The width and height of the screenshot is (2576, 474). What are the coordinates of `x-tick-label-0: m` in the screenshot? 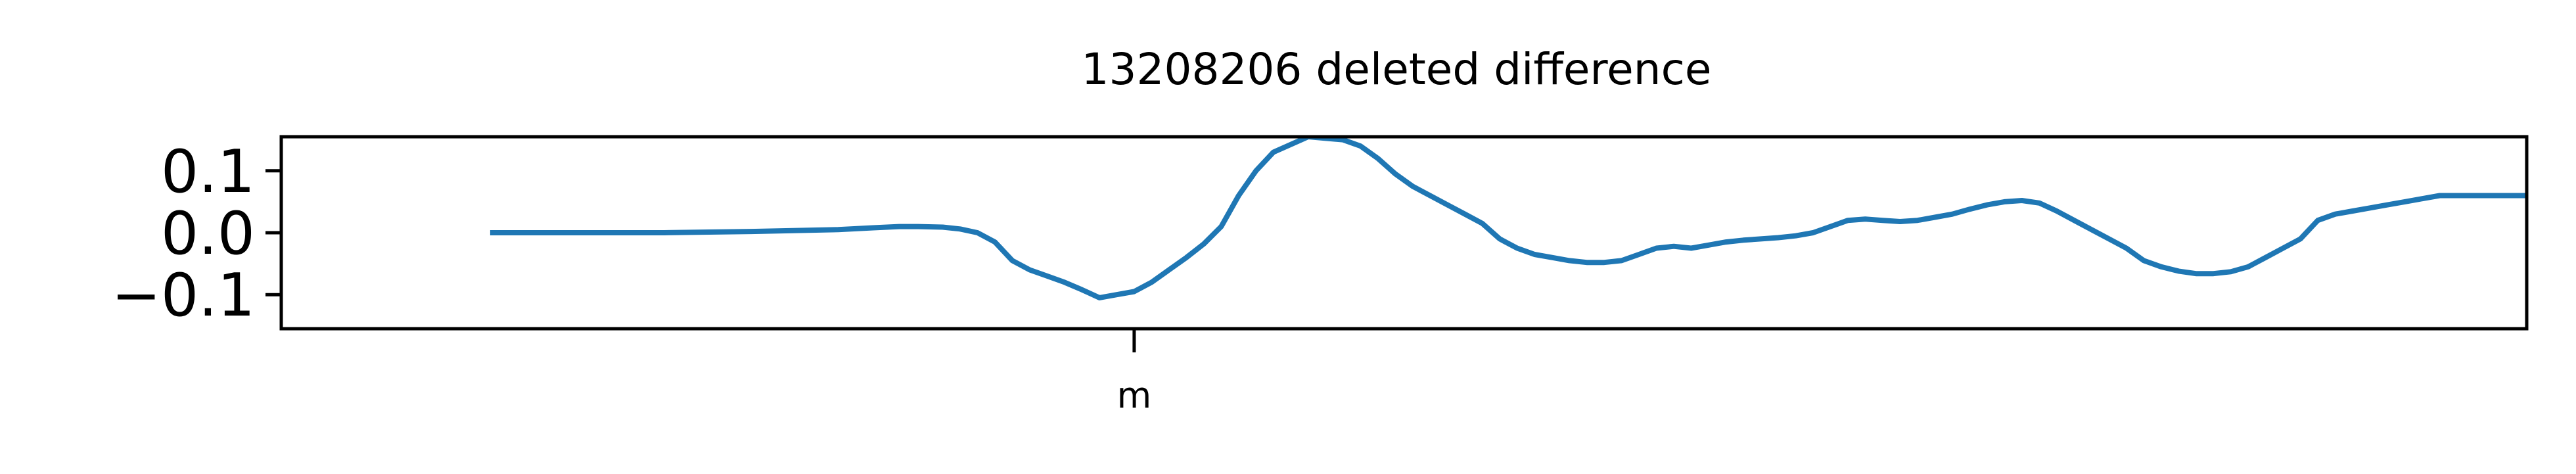 It's located at (1134, 395).